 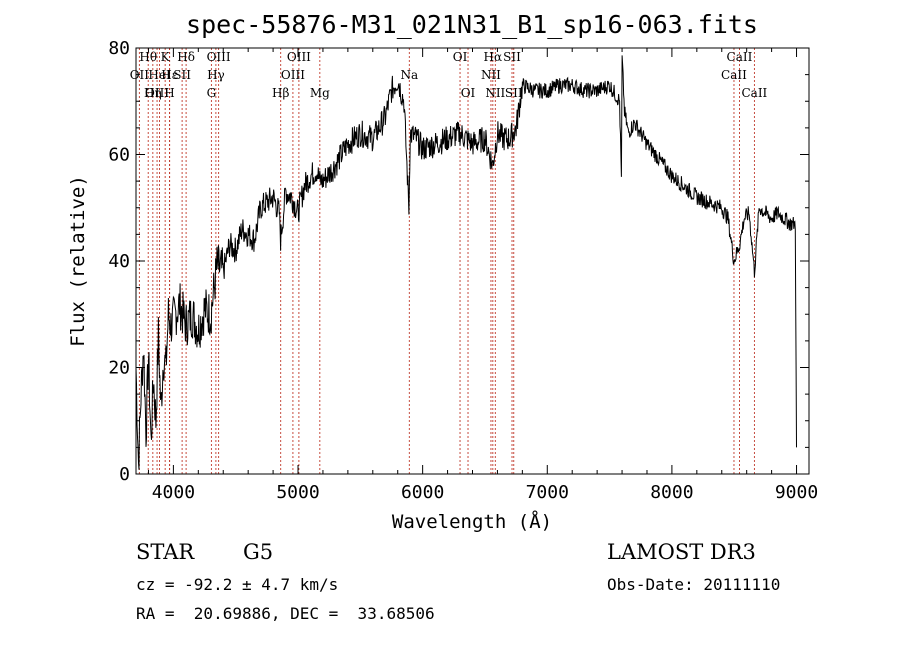 What do you see at coordinates (78, 261) in the screenshot?
I see `y-axis-label: Flux (relative)` at bounding box center [78, 261].